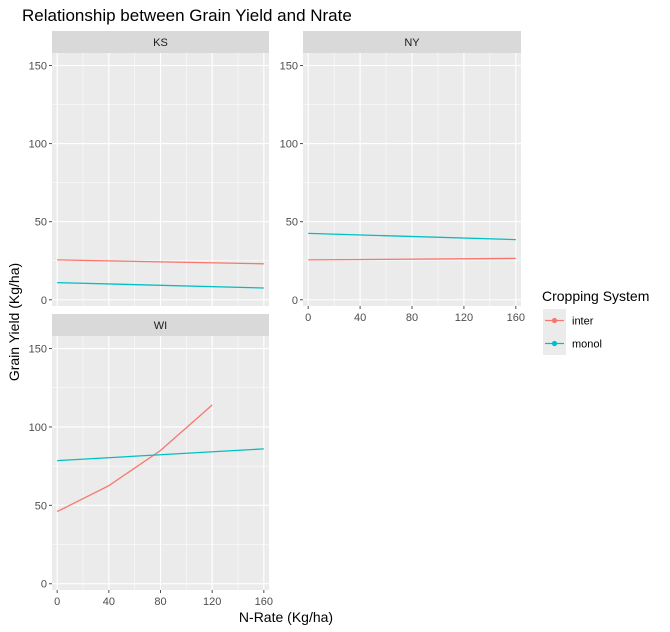  What do you see at coordinates (583, 322) in the screenshot?
I see `legend-label-inter: inter` at bounding box center [583, 322].